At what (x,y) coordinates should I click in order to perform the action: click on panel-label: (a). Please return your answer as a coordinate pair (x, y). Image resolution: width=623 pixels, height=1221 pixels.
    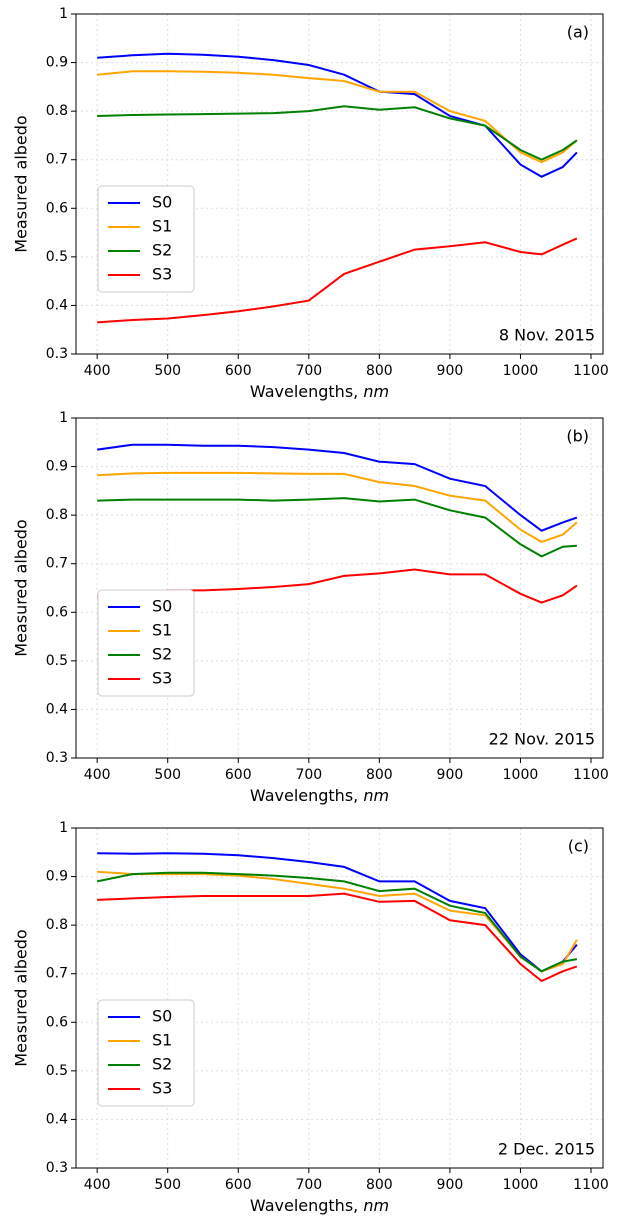
    Looking at the image, I should click on (578, 32).